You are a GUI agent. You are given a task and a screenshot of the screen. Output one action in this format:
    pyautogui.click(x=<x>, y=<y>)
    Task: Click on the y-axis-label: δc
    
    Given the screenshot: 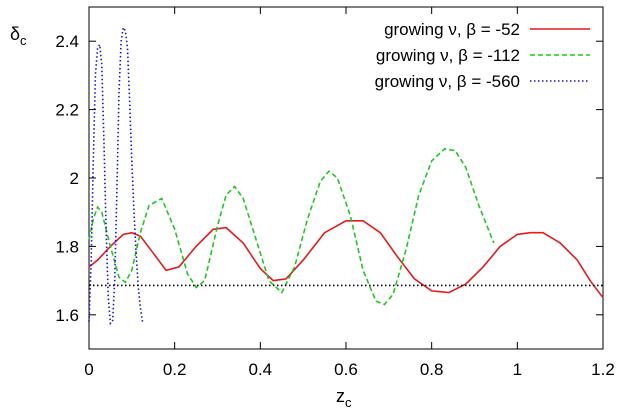 What is the action you would take?
    pyautogui.click(x=18, y=36)
    